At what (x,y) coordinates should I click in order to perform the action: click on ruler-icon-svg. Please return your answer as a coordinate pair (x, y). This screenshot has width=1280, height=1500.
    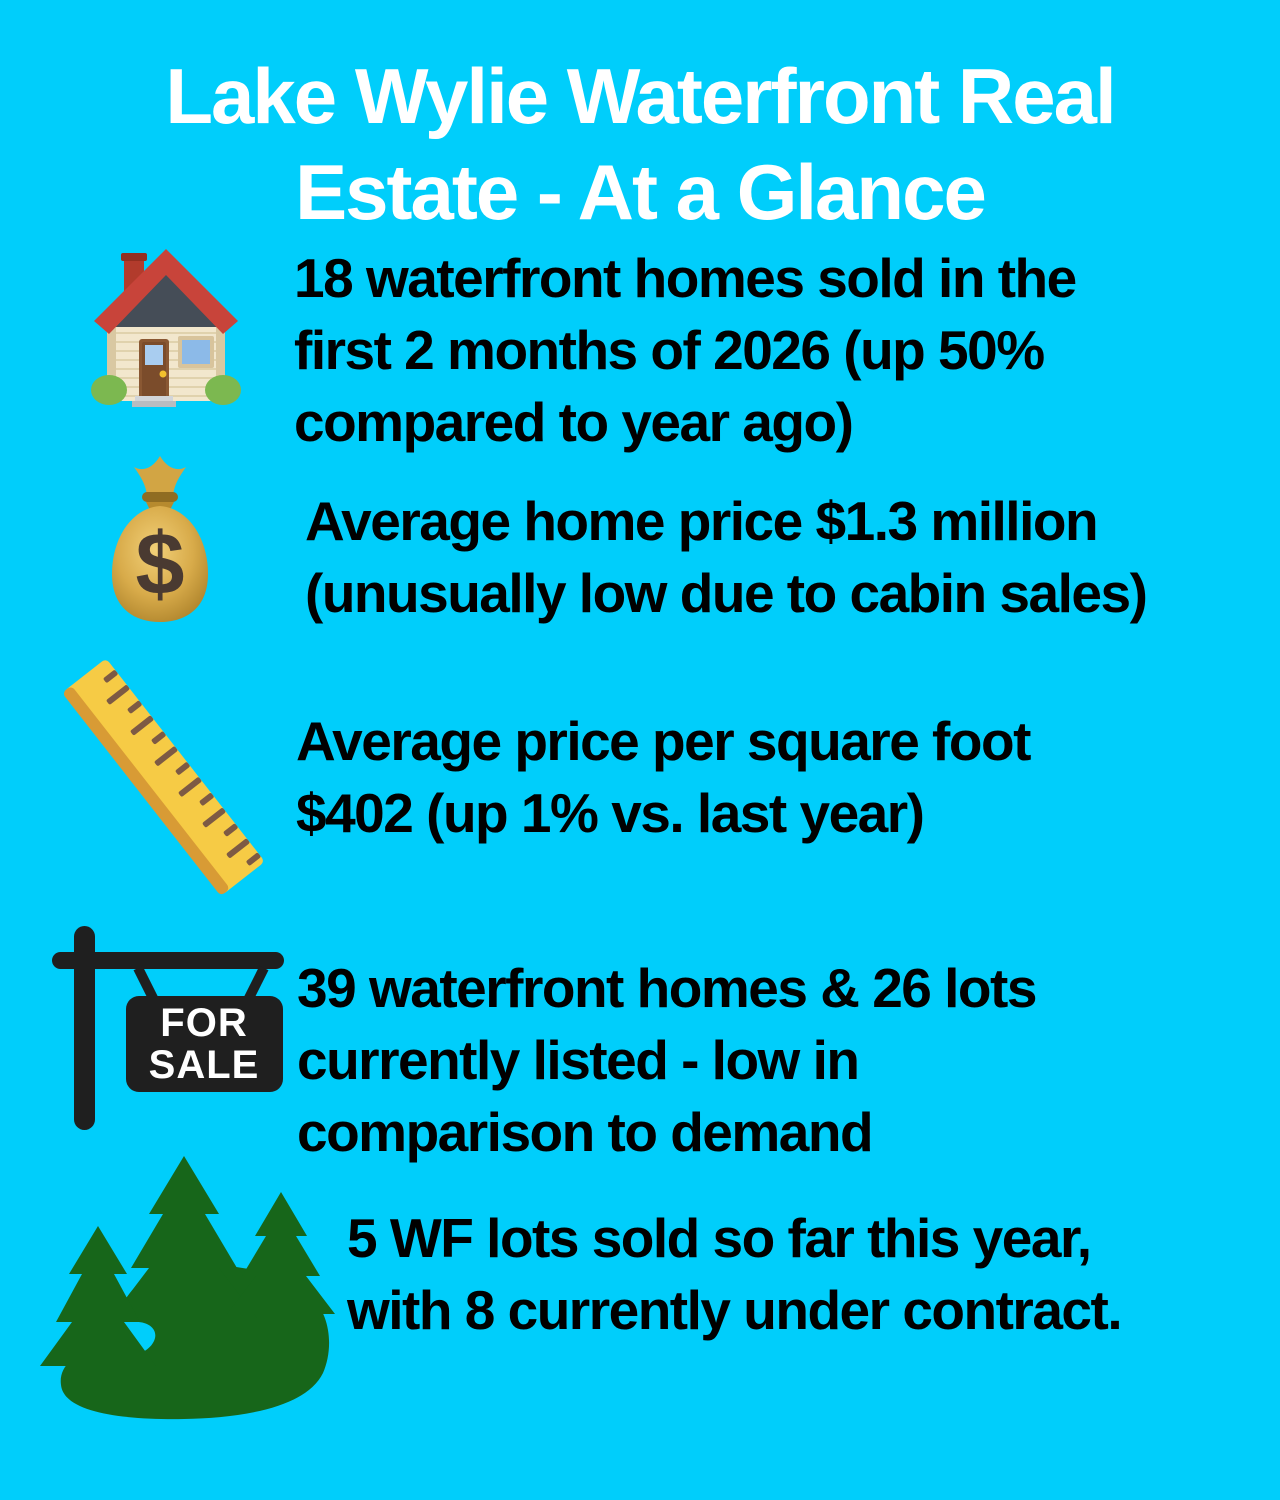
    Looking at the image, I should click on (163, 777).